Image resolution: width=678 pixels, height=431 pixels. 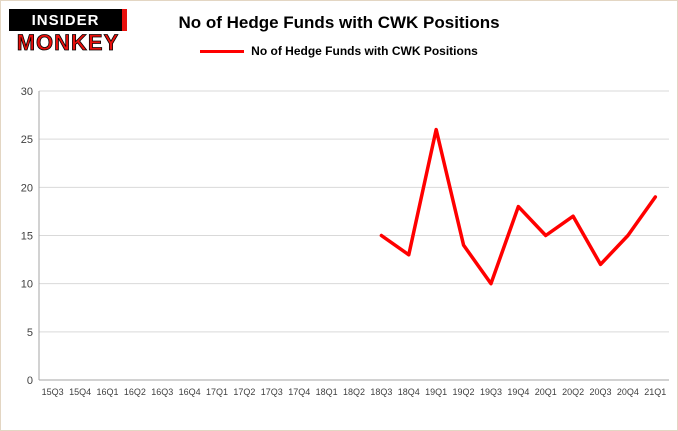 What do you see at coordinates (217, 392) in the screenshot?
I see `x-tick-label: 17Q1` at bounding box center [217, 392].